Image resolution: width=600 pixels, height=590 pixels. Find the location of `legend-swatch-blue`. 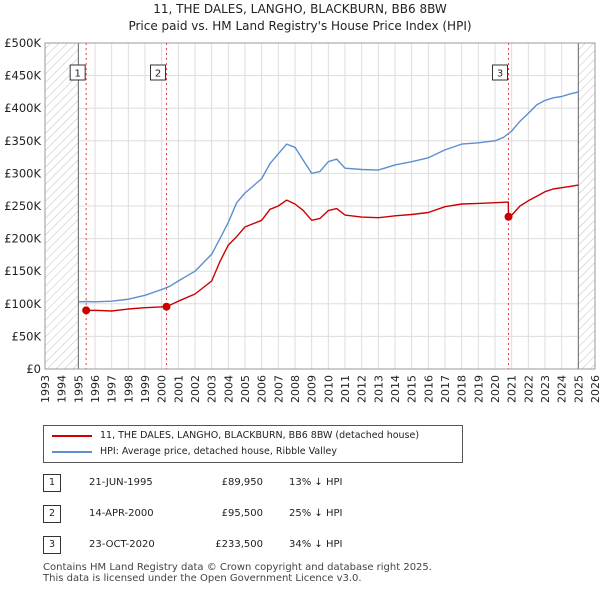

legend-swatch-blue is located at coordinates (72, 451).